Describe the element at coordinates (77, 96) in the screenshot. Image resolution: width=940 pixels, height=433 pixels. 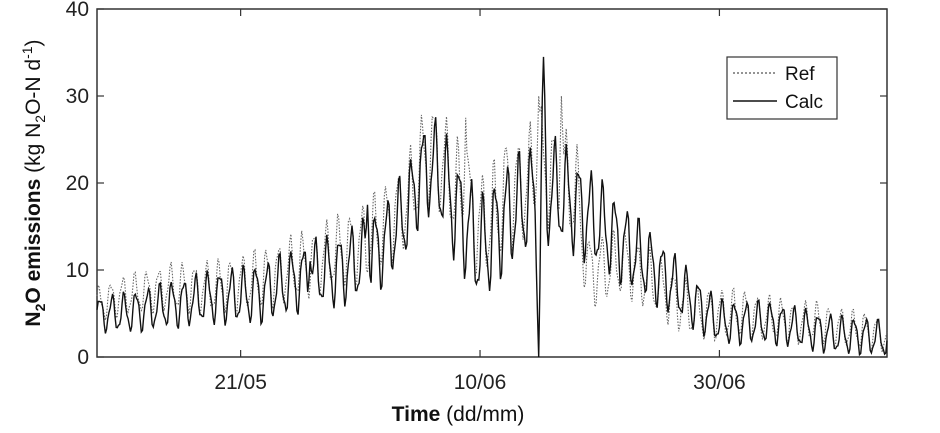
I see `y-tick-label: 30` at that location.